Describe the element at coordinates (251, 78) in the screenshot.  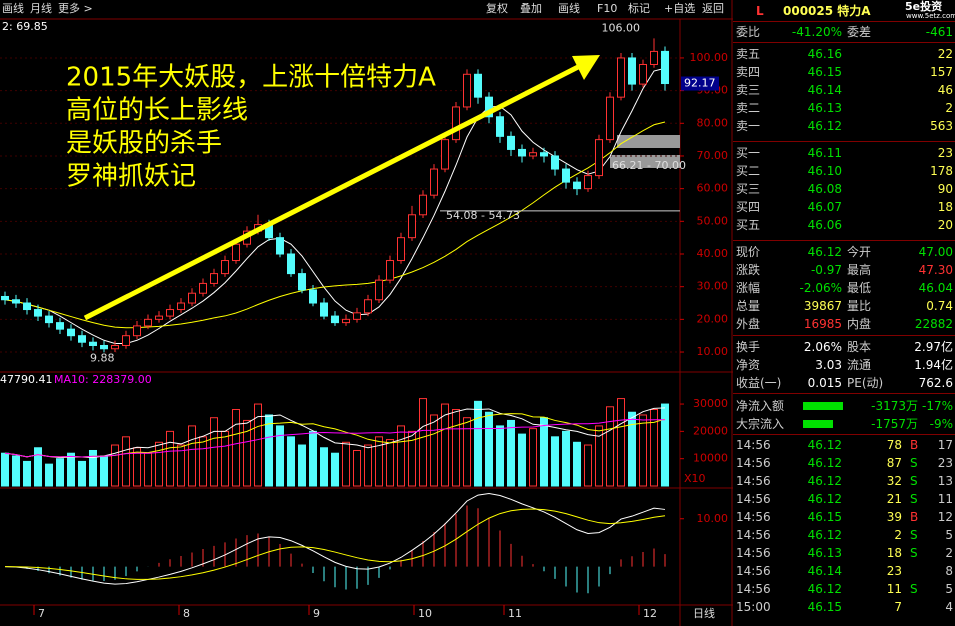
I see `annotation: 2015年大妖股，上涨十倍特力A` at that location.